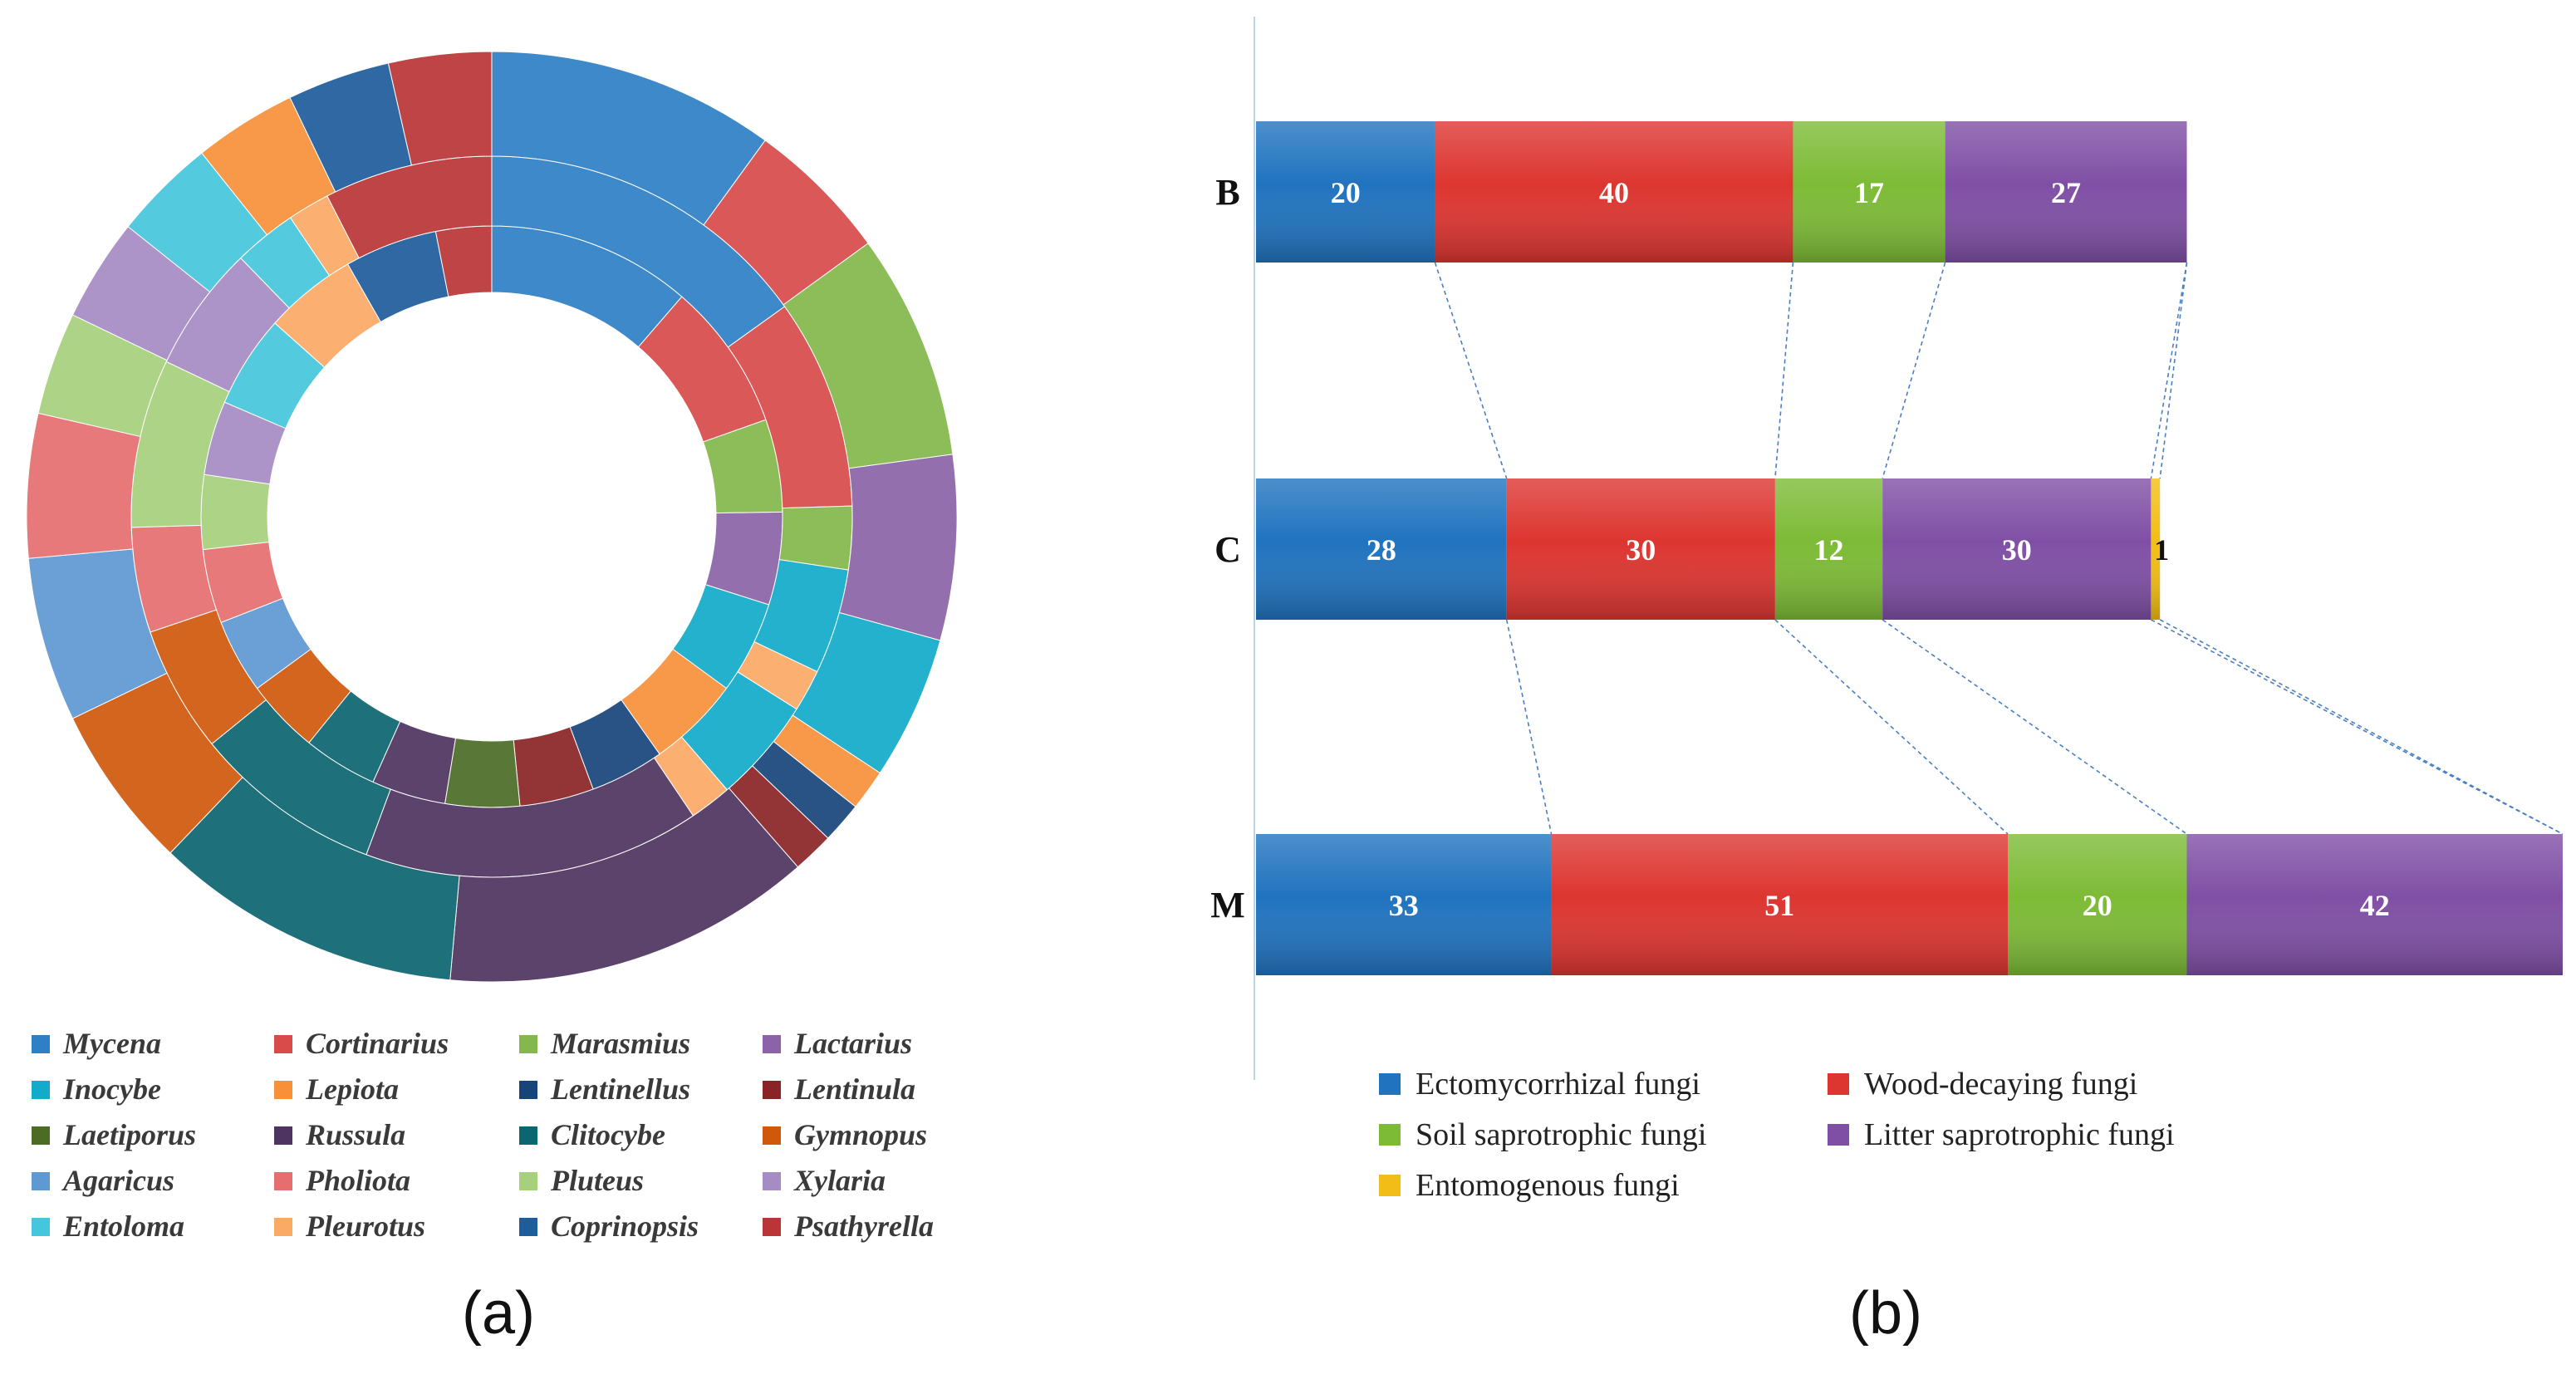  I want to click on legend-item-clitocybe: Clitocybe, so click(592, 1135).